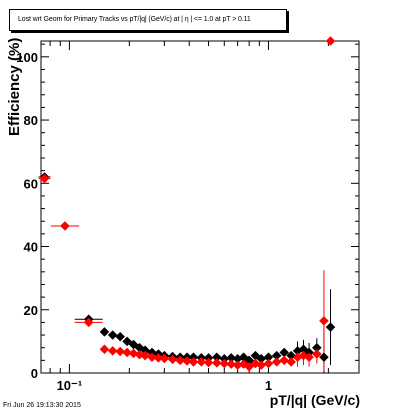  Describe the element at coordinates (31, 120) in the screenshot. I see `y-tick-label: 80` at that location.